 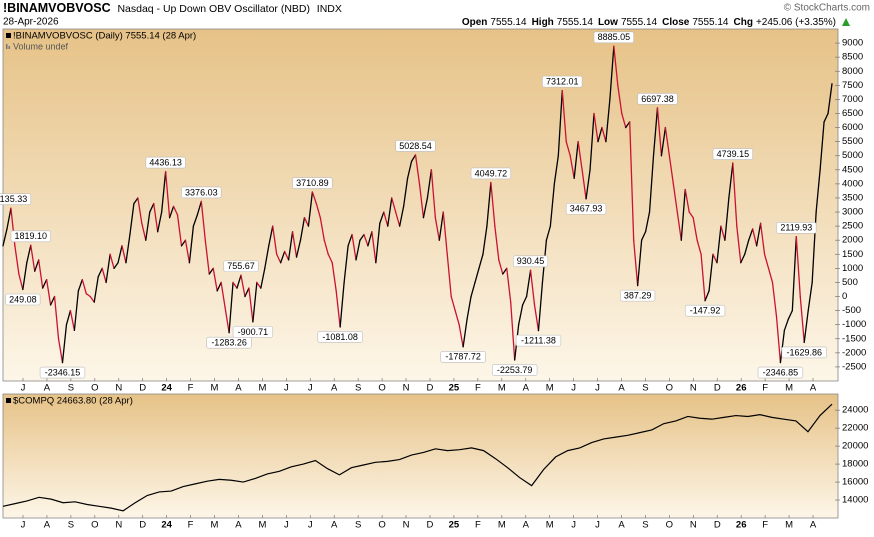 I want to click on y-tick-label: 20000, so click(x=855, y=446).